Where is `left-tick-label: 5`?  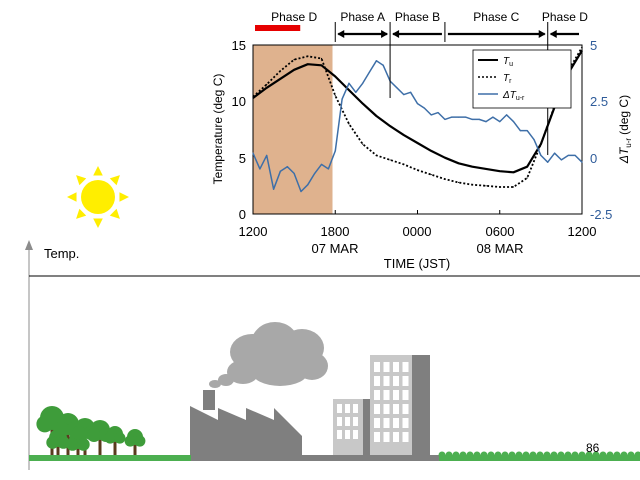
left-tick-label: 5 is located at coordinates (242, 158).